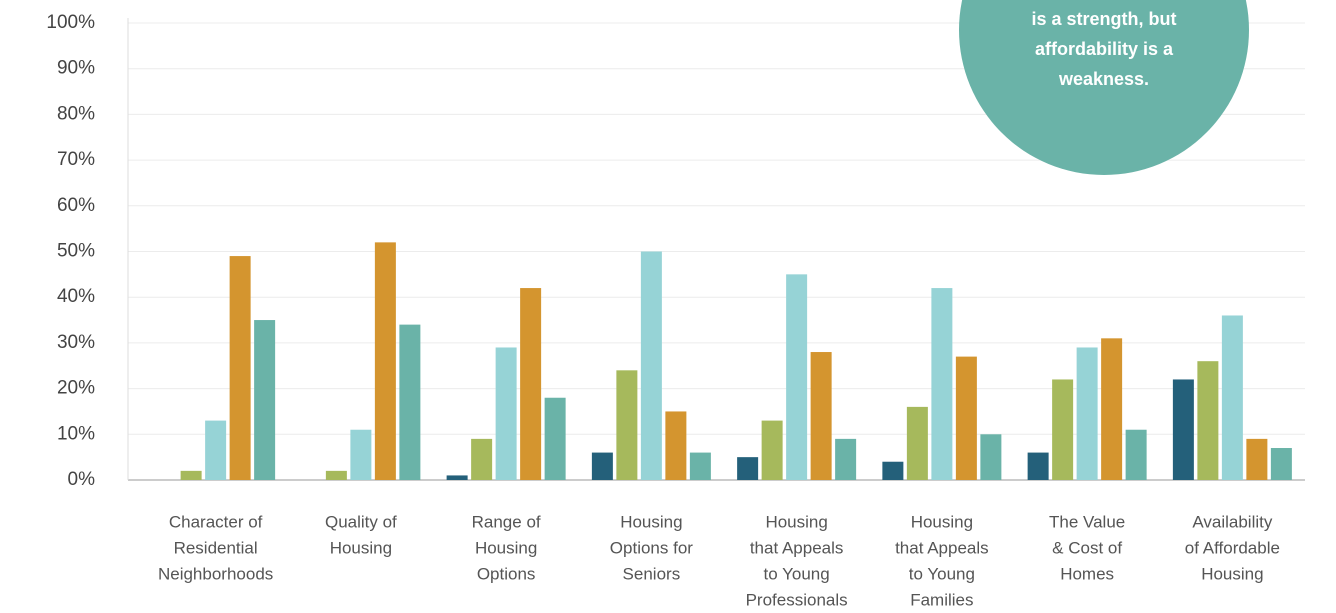  Describe the element at coordinates (216, 521) in the screenshot. I see `x-tick-label: Character of` at that location.